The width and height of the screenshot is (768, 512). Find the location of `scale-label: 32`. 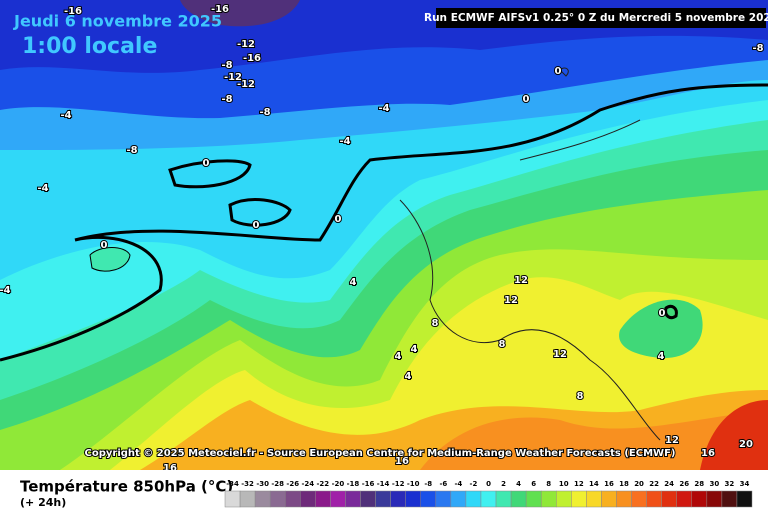

scale-label: 32 is located at coordinates (730, 484).